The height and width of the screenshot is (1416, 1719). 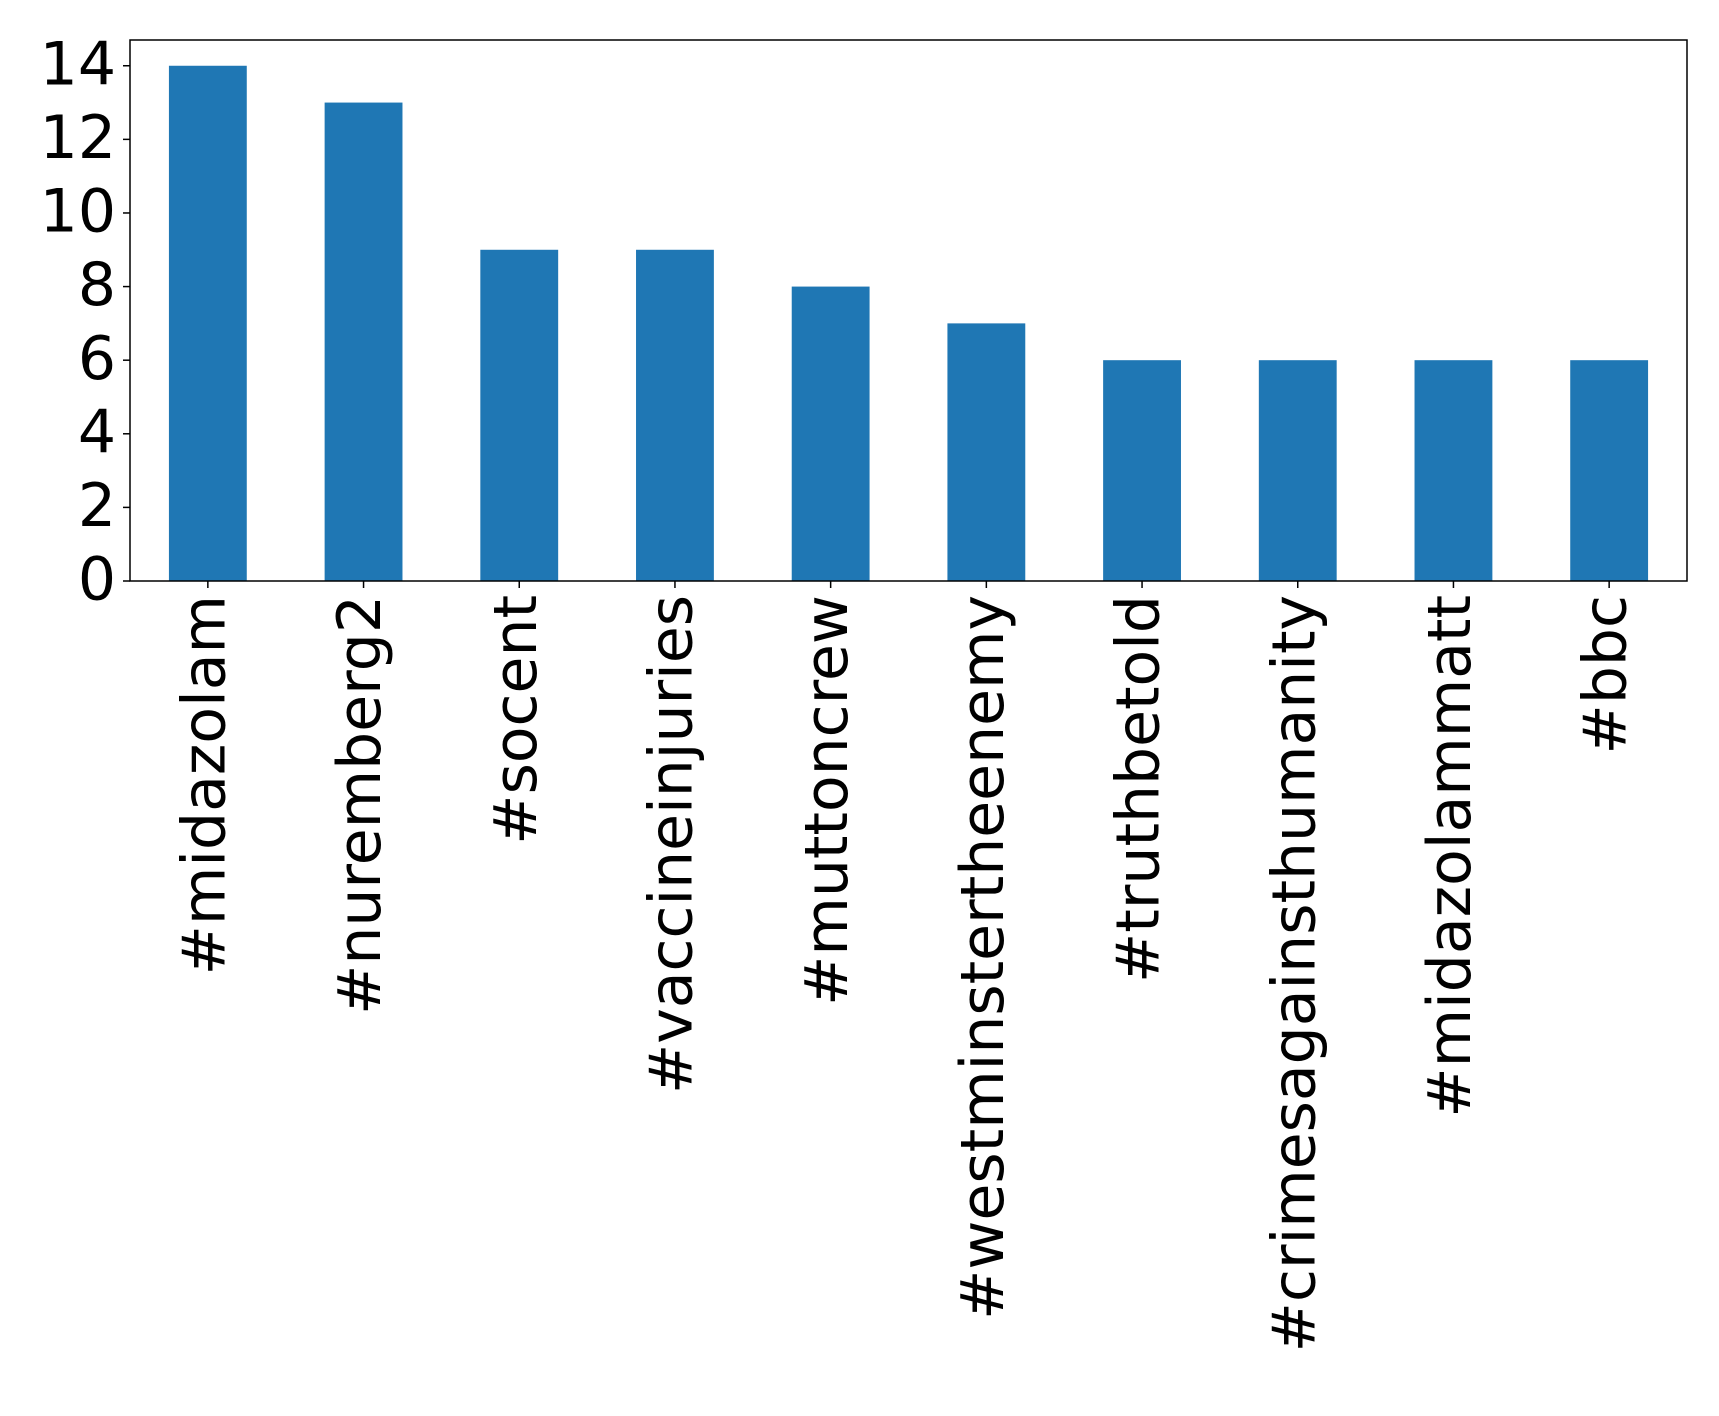 I want to click on y-tick-label: 4, so click(x=97, y=432).